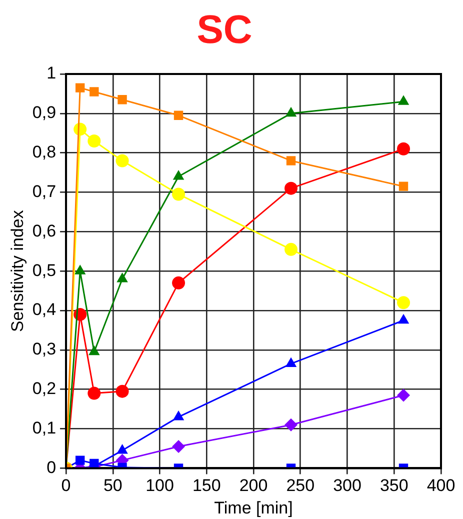 The height and width of the screenshot is (519, 463). Describe the element at coordinates (253, 486) in the screenshot. I see `x-tick-label: 200` at that location.